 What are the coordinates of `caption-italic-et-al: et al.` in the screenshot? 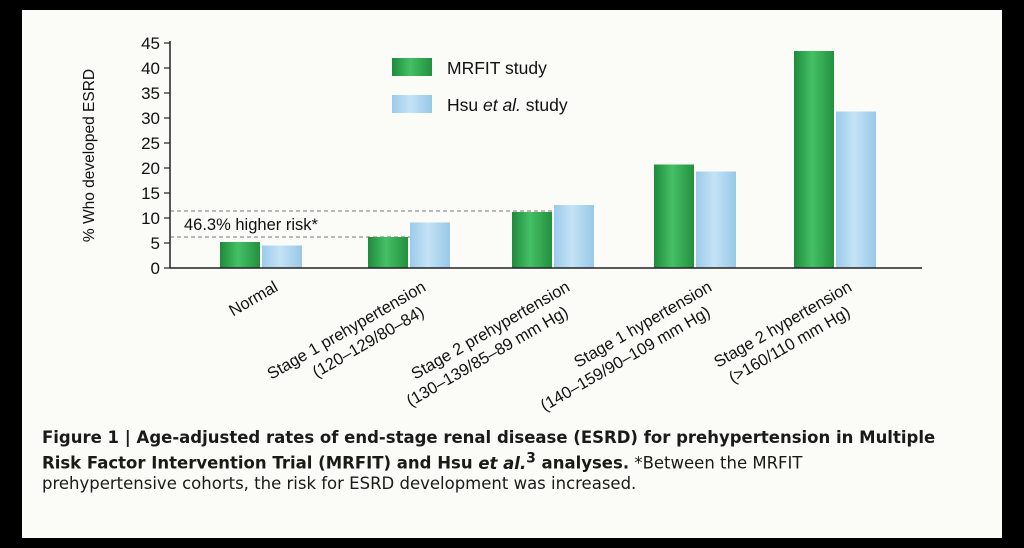 It's located at (502, 463).